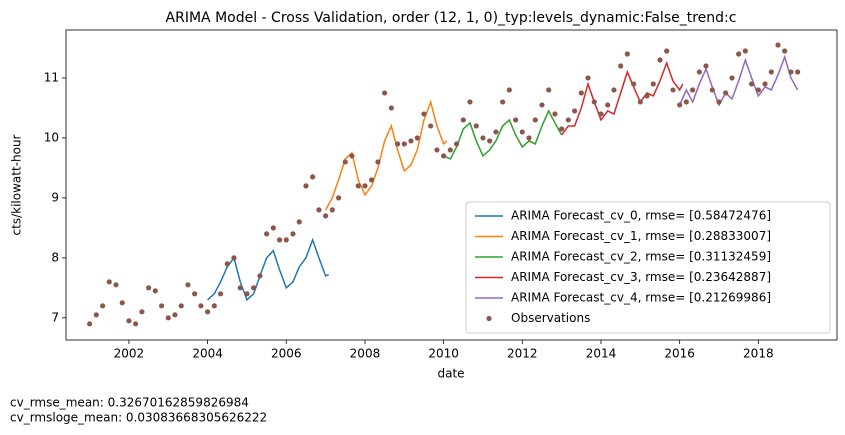  What do you see at coordinates (679, 354) in the screenshot?
I see `x-tick-label: 2016` at bounding box center [679, 354].